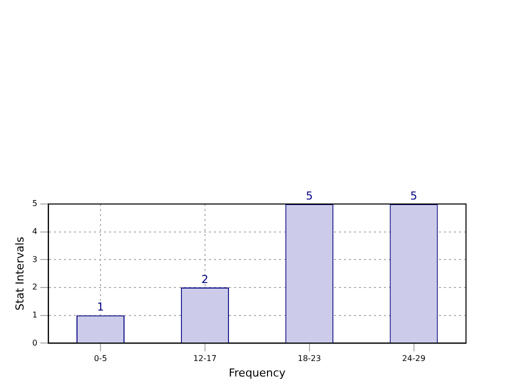 The height and width of the screenshot is (390, 520). Describe the element at coordinates (35, 343) in the screenshot. I see `y-tick-label: 0` at that location.